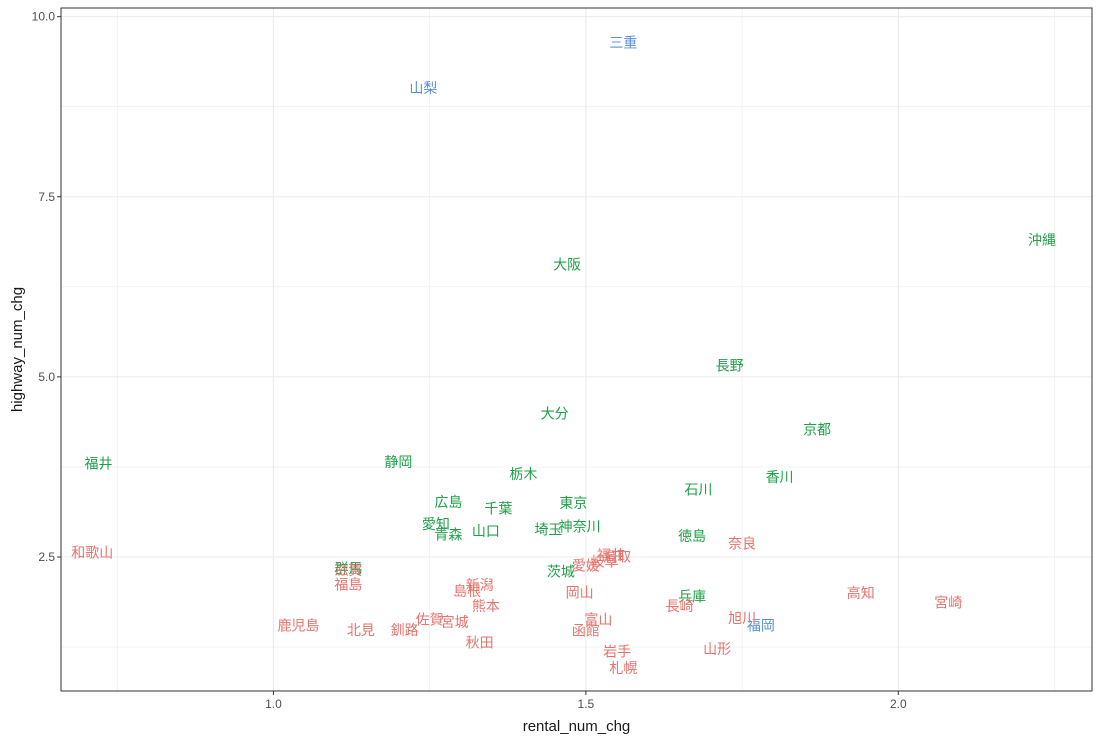  Describe the element at coordinates (742, 619) in the screenshot. I see `point-label: 旭川` at that location.